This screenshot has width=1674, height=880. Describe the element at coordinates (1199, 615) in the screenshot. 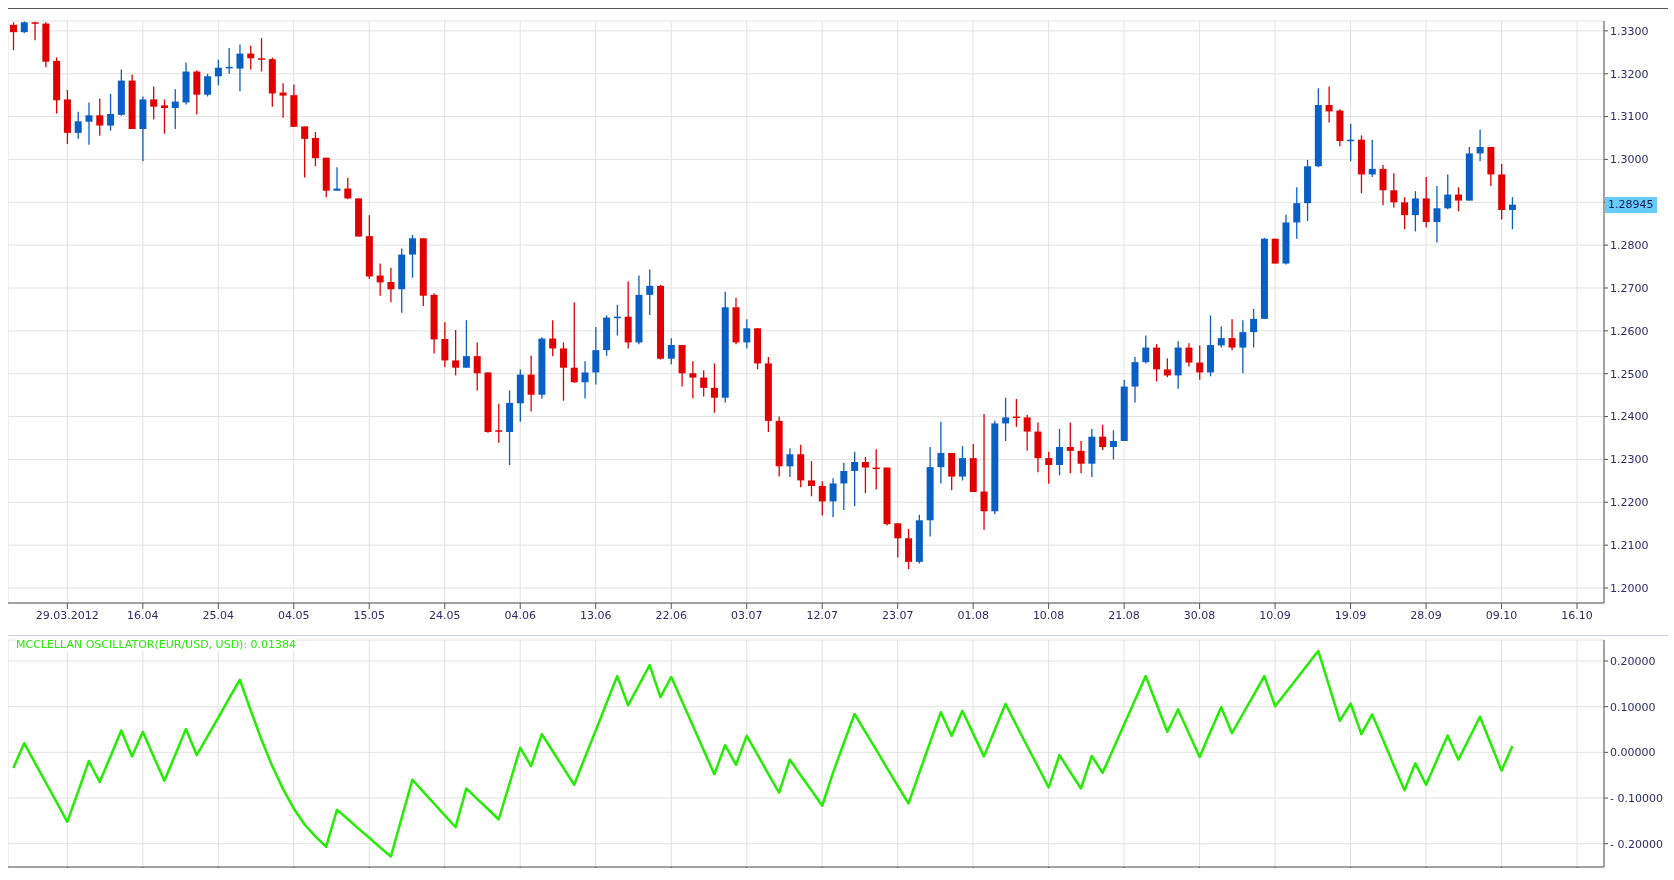

I see `x-tick-label: 30.08` at that location.